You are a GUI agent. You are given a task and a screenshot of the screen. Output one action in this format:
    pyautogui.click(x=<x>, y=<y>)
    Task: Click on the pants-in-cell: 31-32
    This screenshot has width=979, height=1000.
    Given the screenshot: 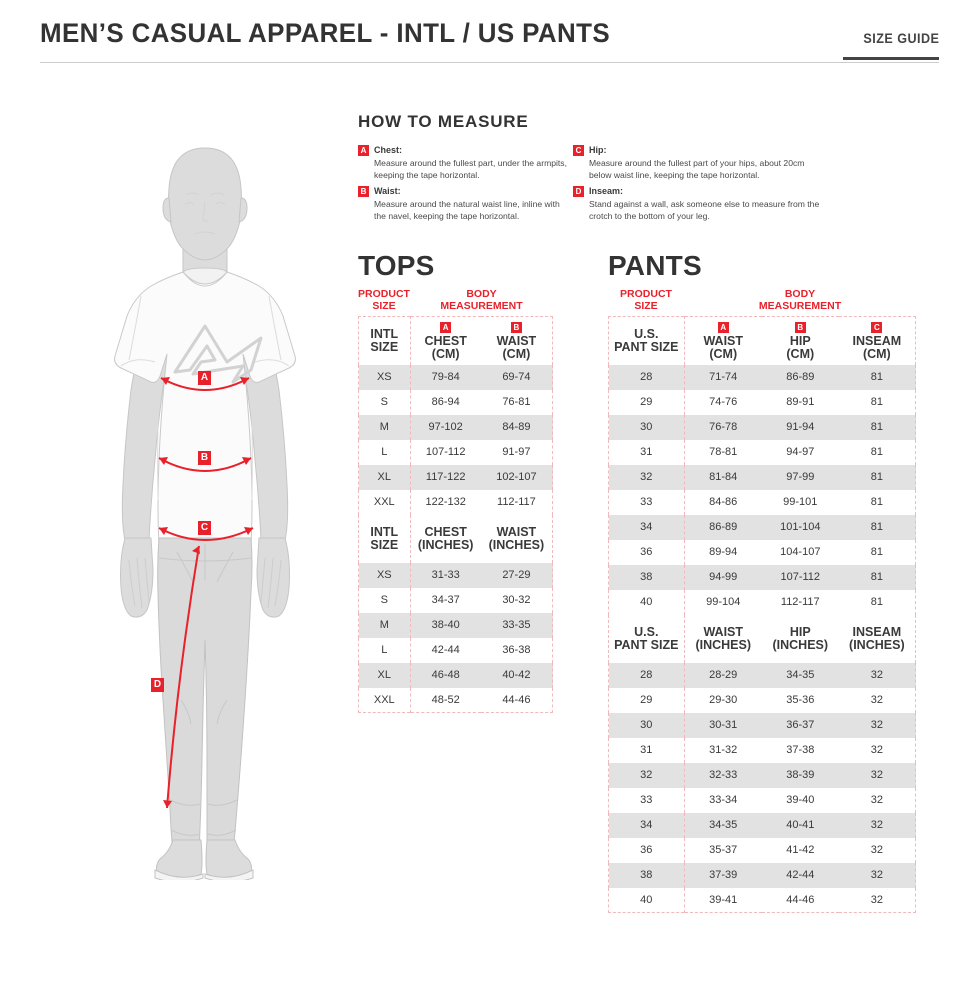 What is the action you would take?
    pyautogui.click(x=723, y=750)
    